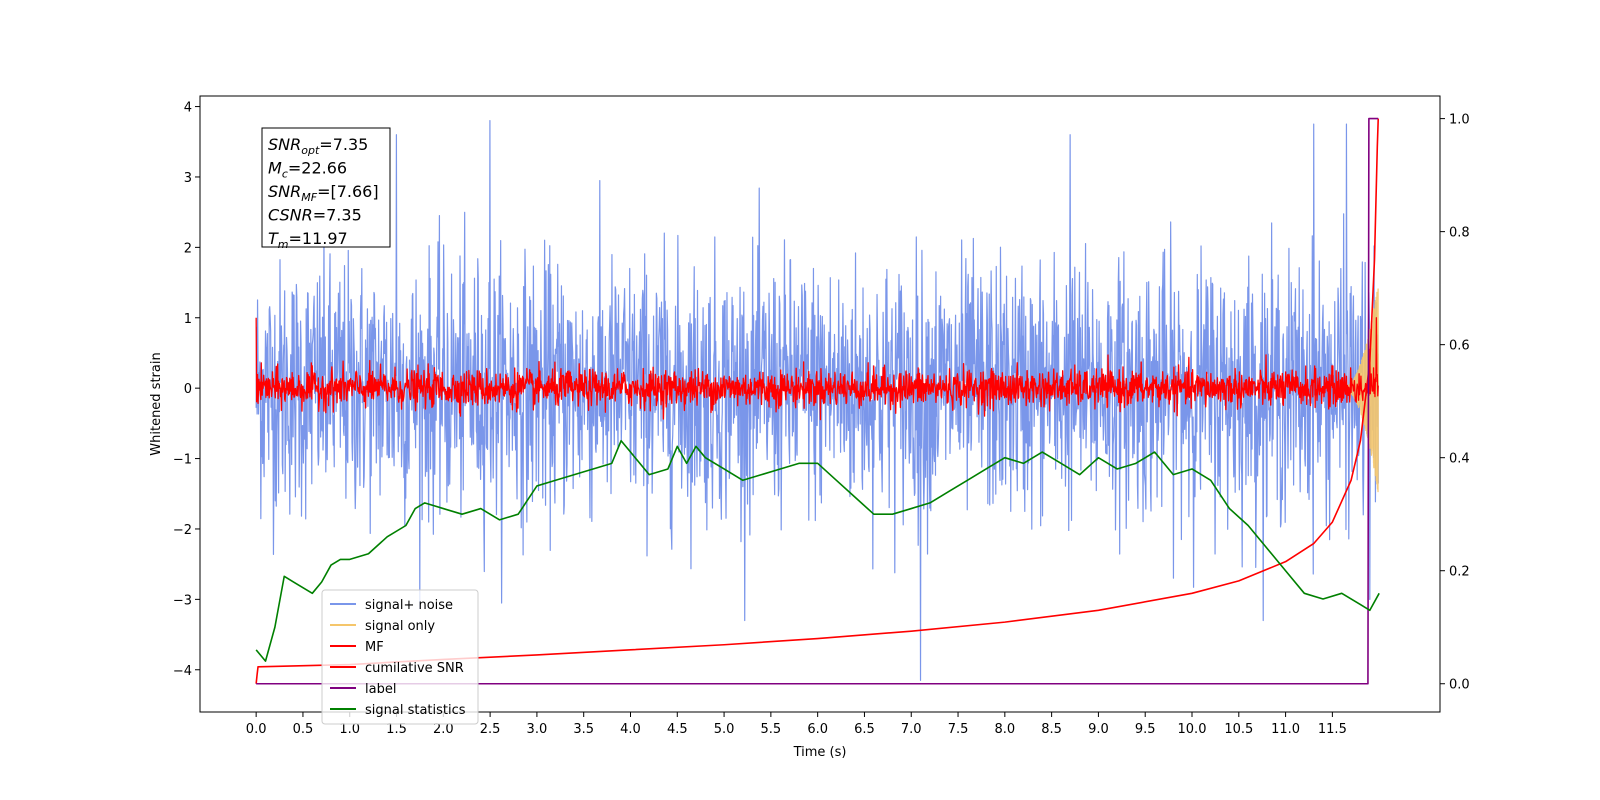  Describe the element at coordinates (1459, 233) in the screenshot. I see `y2-tick-label: 0.8` at that location.